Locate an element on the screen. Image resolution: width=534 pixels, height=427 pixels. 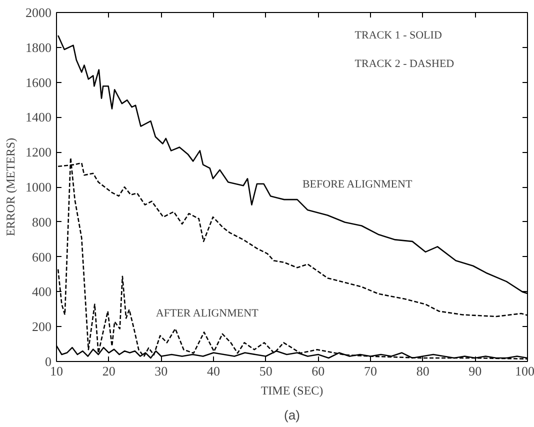
x-tick-label: 70 is located at coordinates (370, 371).